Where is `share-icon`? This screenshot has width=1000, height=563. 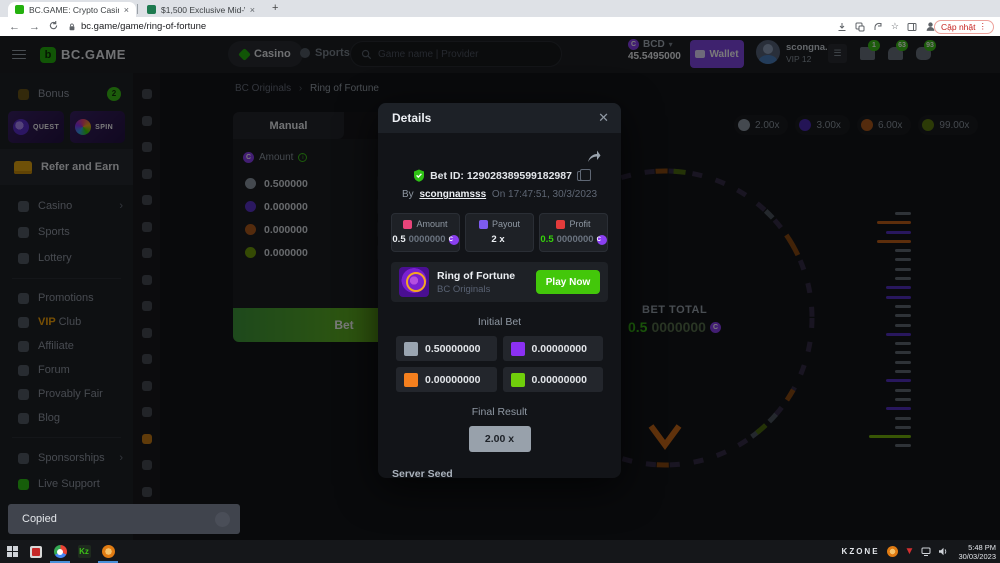 share-icon is located at coordinates (878, 27).